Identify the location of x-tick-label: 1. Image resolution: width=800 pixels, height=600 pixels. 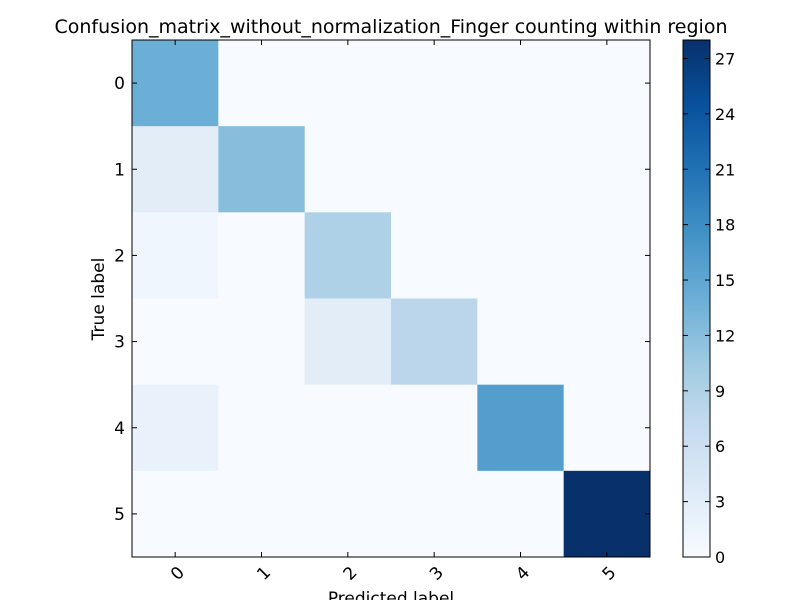
(264, 574).